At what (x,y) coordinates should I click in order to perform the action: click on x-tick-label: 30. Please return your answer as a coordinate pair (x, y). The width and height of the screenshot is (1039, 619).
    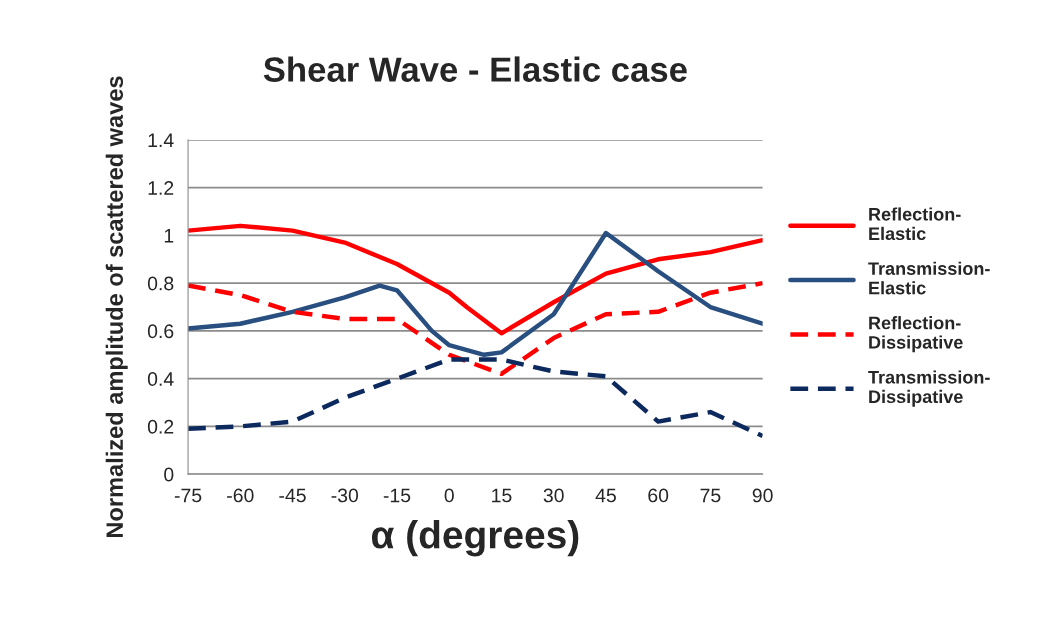
    Looking at the image, I should click on (553, 495).